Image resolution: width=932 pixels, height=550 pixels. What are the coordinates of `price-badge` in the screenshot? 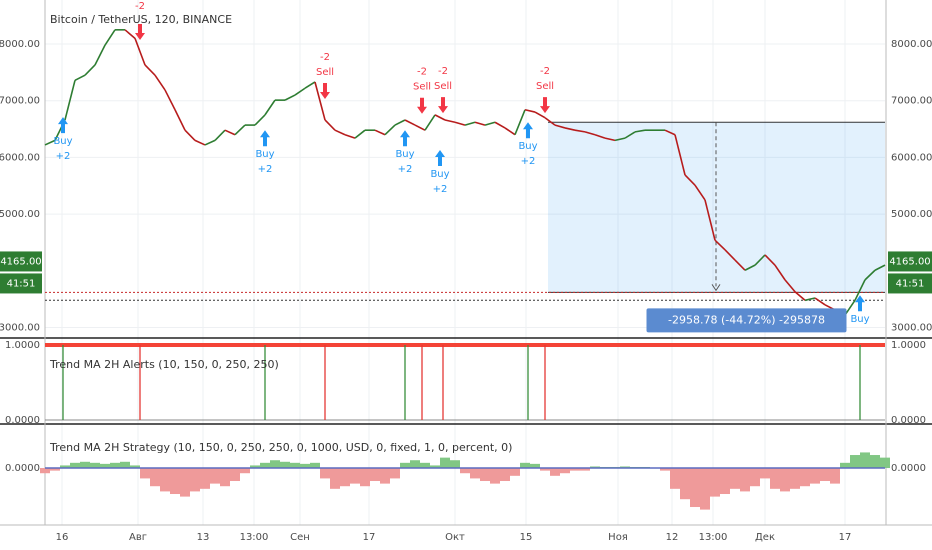 It's located at (910, 261).